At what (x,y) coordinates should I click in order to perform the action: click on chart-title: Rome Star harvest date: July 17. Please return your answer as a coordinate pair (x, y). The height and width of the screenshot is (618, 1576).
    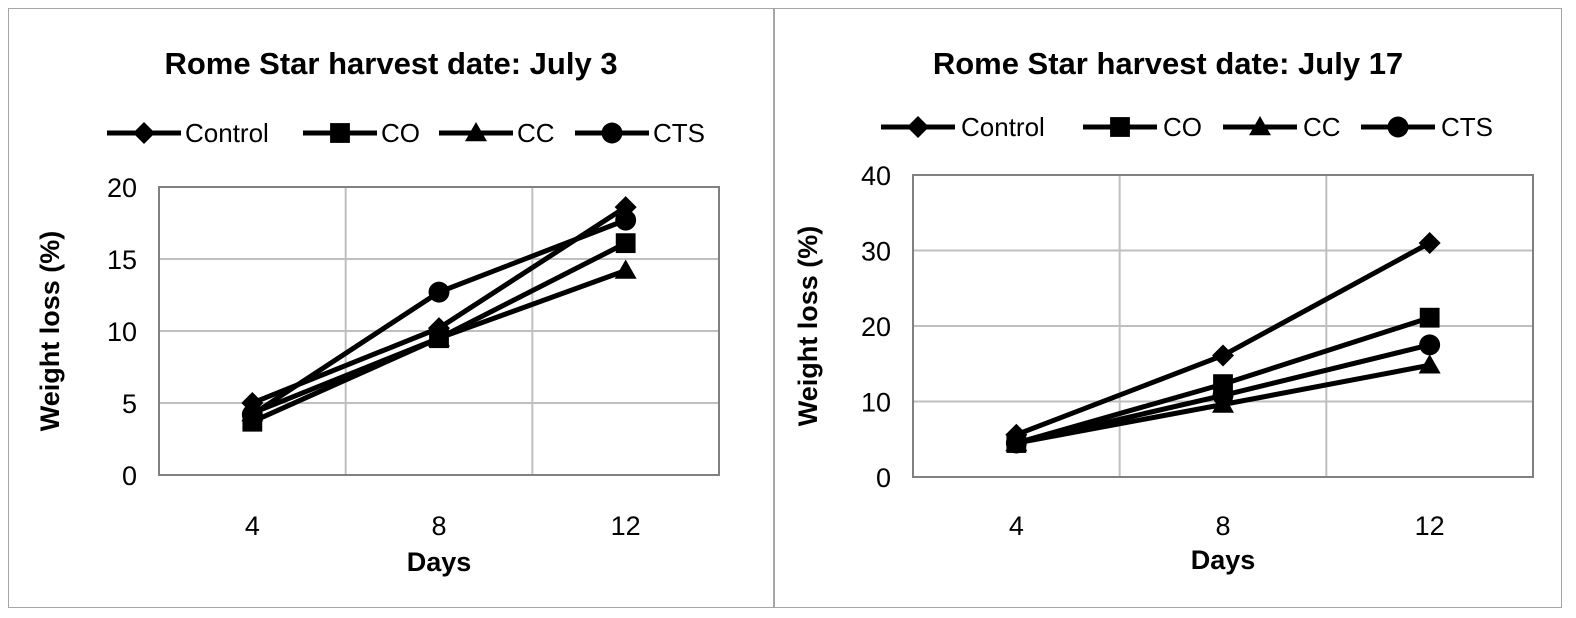
    Looking at the image, I should click on (1168, 63).